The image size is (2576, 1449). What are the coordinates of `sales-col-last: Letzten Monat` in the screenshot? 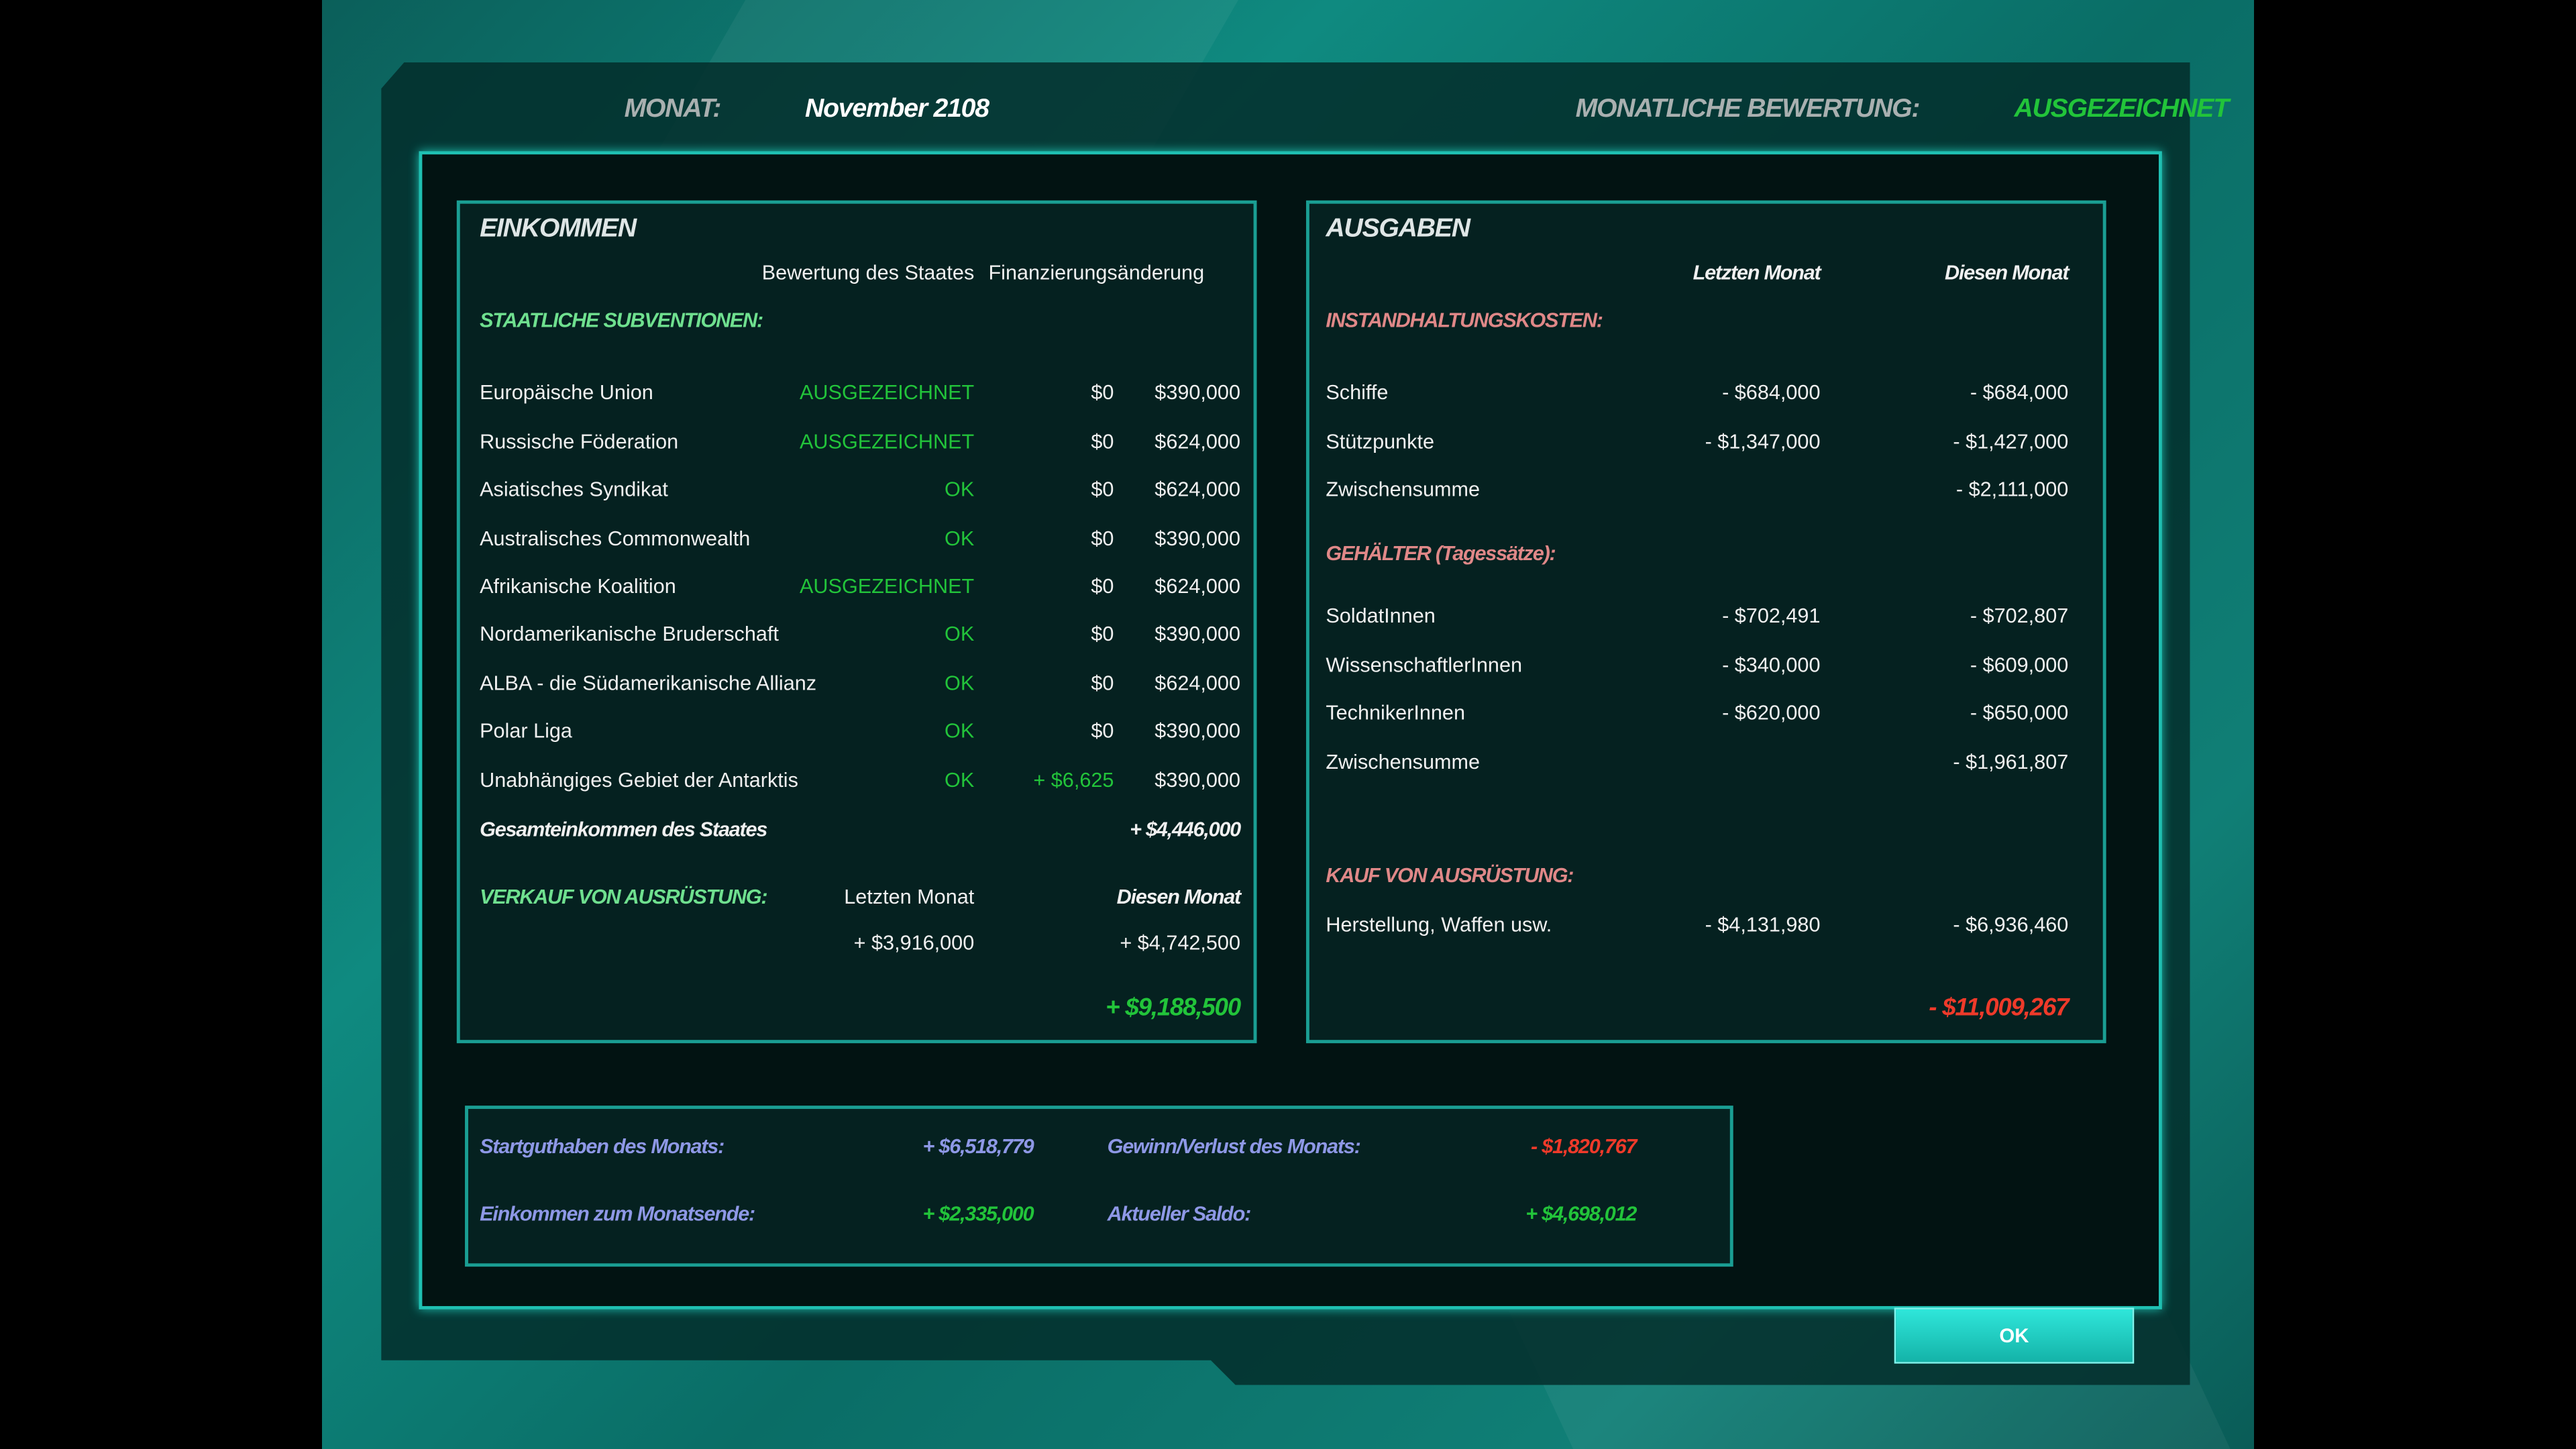 It's located at (909, 897).